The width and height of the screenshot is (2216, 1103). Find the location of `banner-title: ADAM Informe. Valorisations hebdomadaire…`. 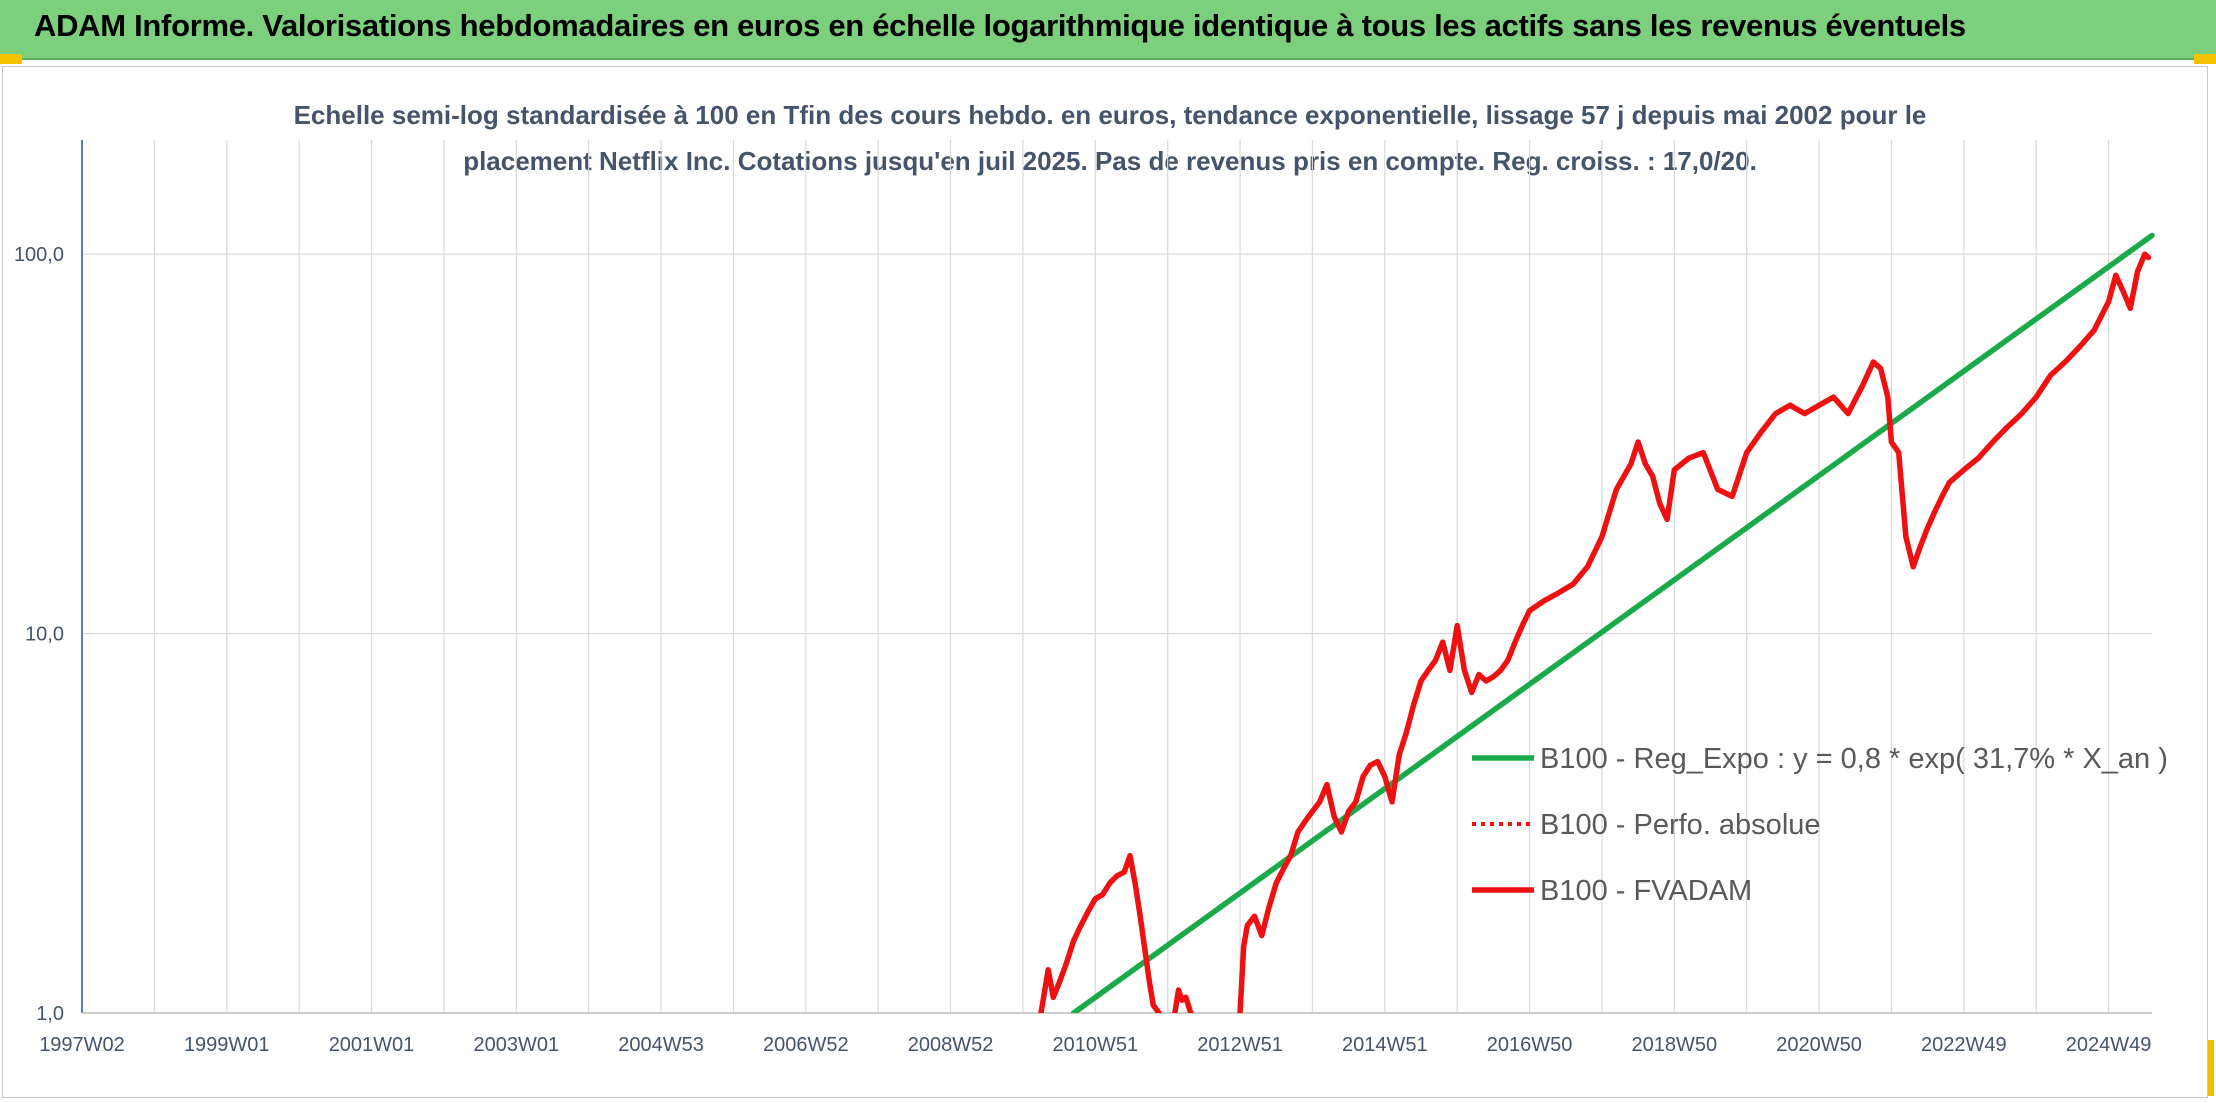

banner-title: ADAM Informe. Valorisations hebdomadaire… is located at coordinates (1000, 25).